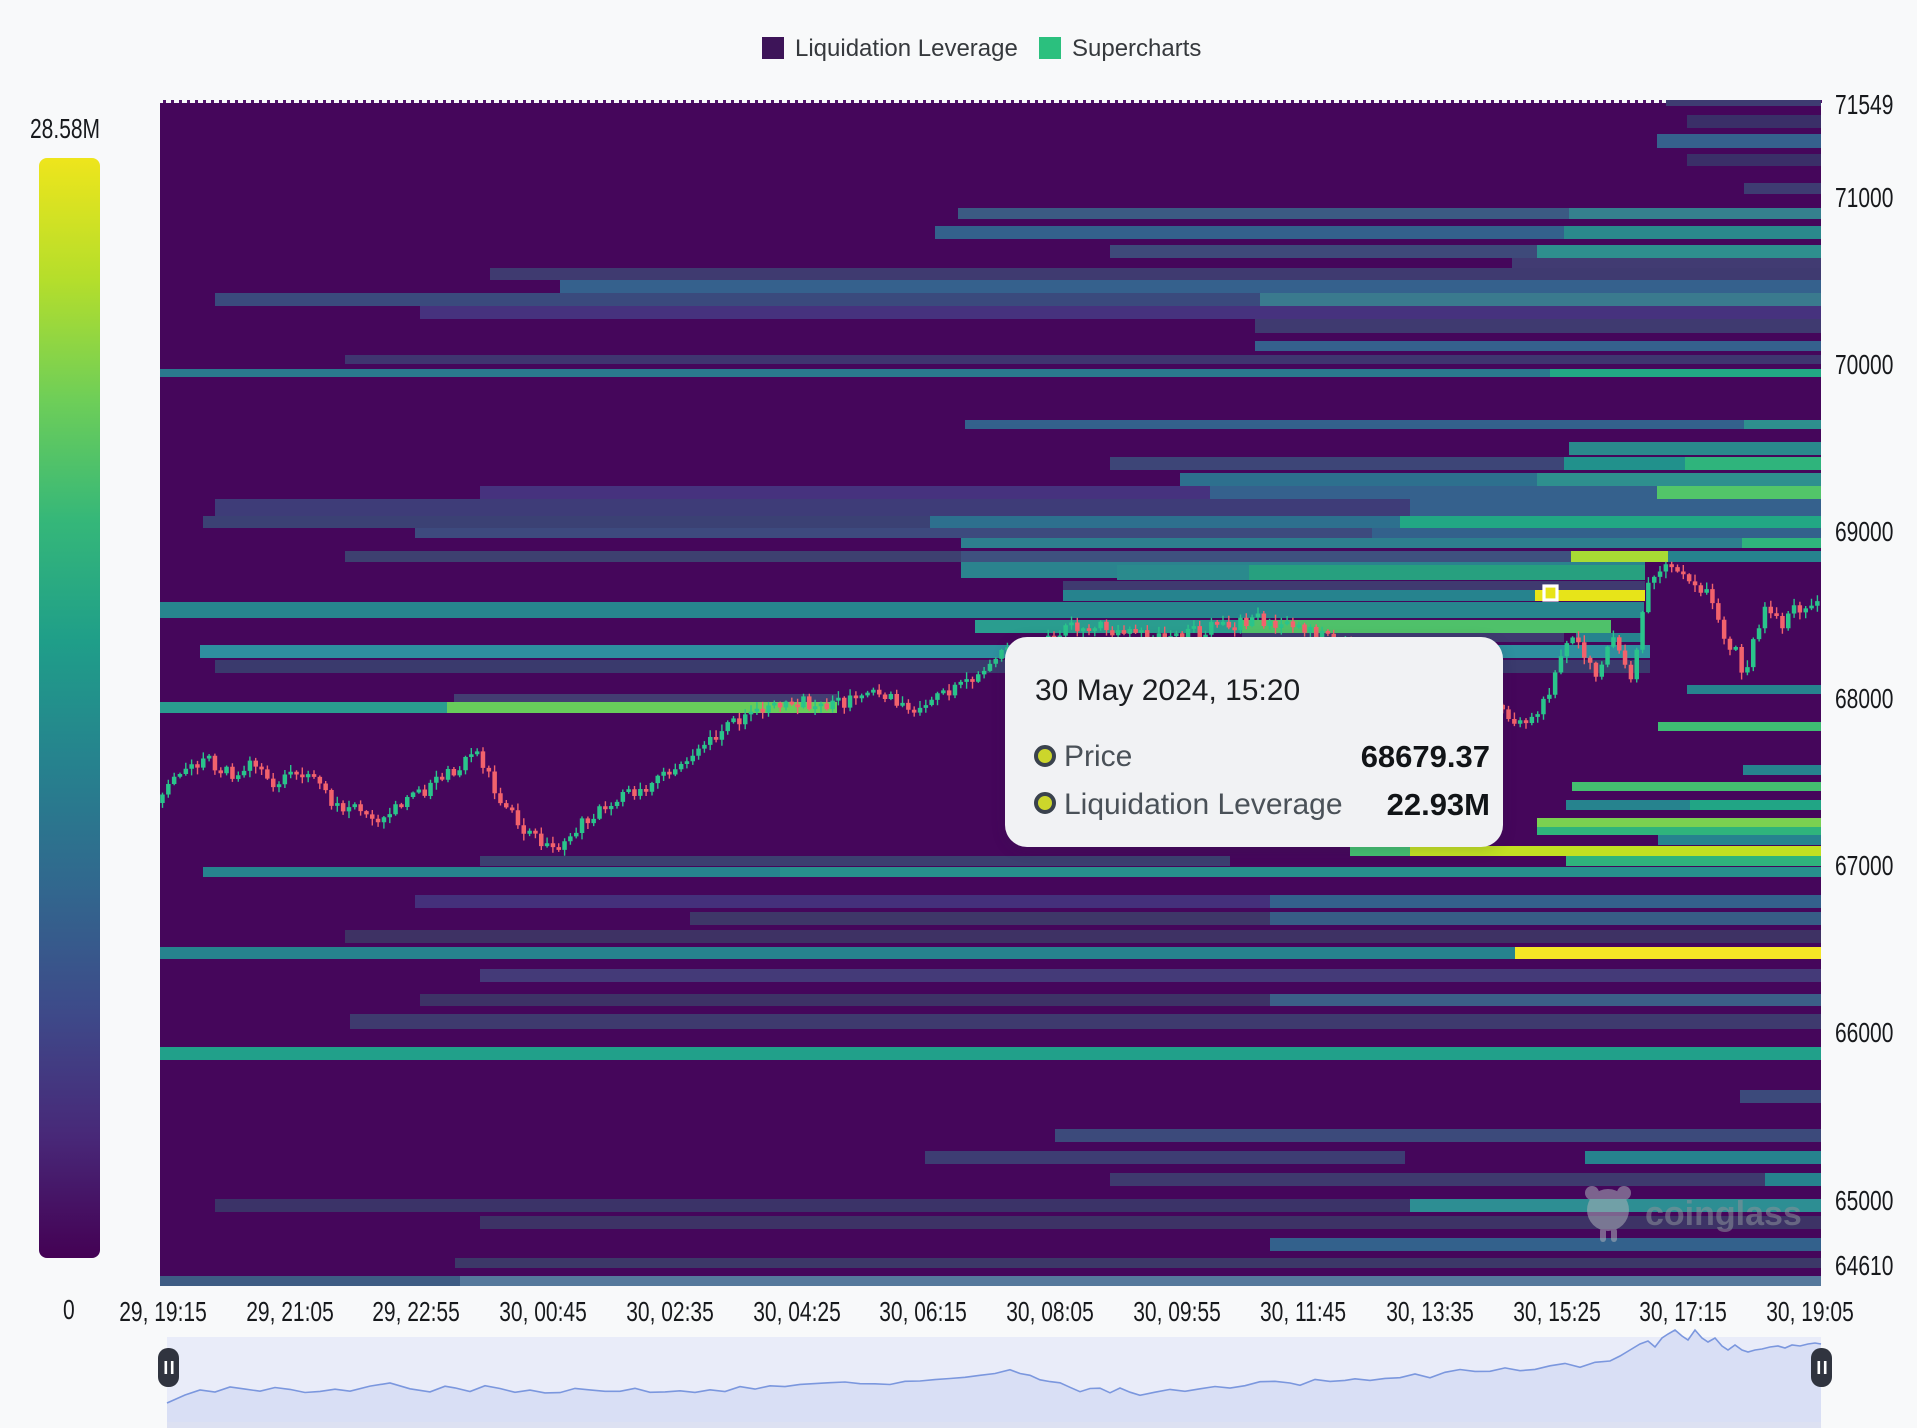 The width and height of the screenshot is (1917, 1428). Describe the element at coordinates (1723, 1214) in the screenshot. I see `svg-text: coinglass` at that location.